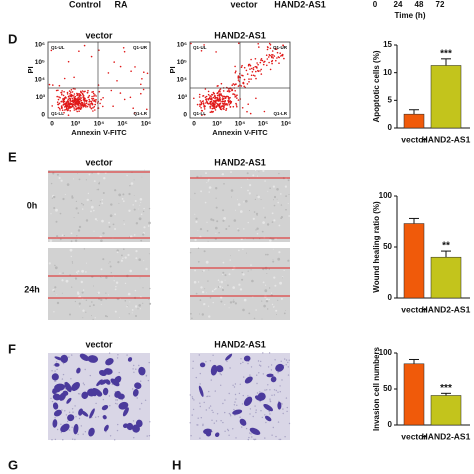 The height and width of the screenshot is (474, 474). I want to click on flow-y-tick: 10⁵, so click(40, 62).